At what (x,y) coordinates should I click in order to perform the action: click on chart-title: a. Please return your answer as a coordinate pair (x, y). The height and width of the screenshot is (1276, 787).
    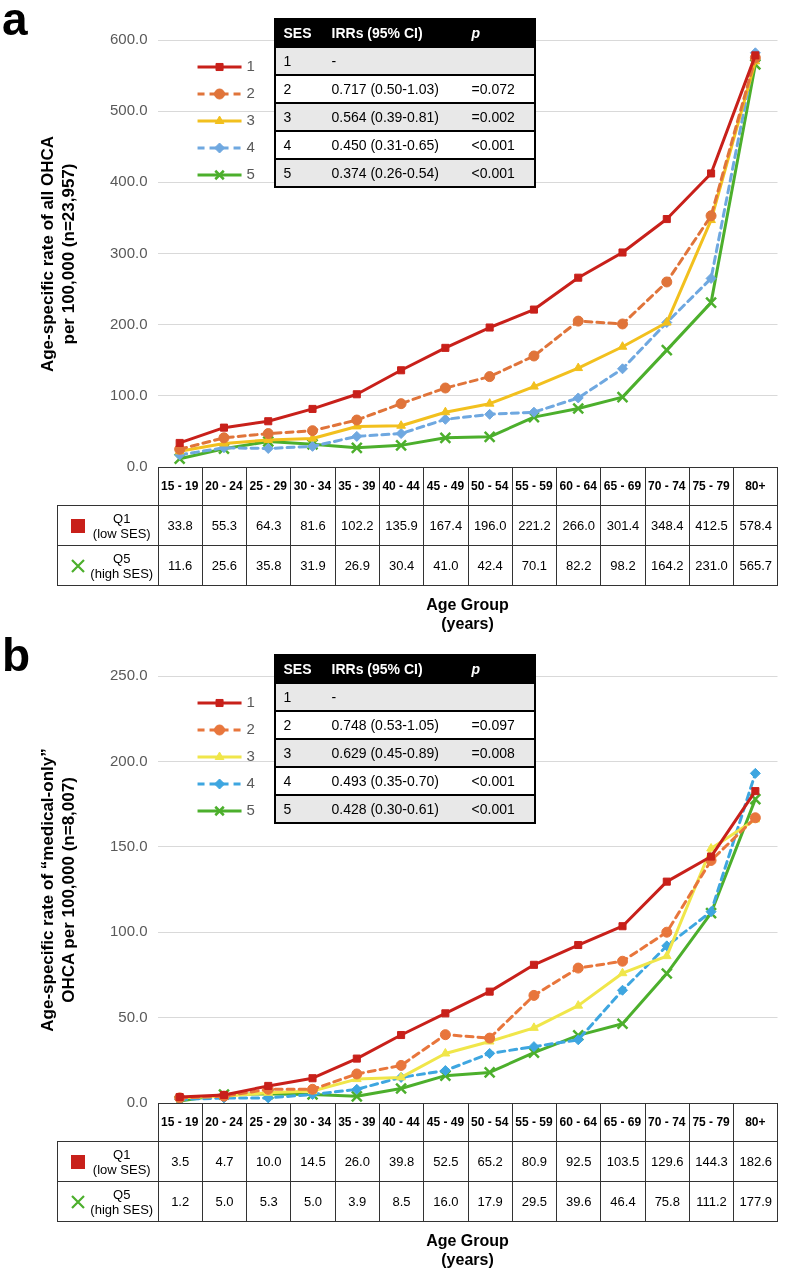
    Looking at the image, I should click on (15, 23).